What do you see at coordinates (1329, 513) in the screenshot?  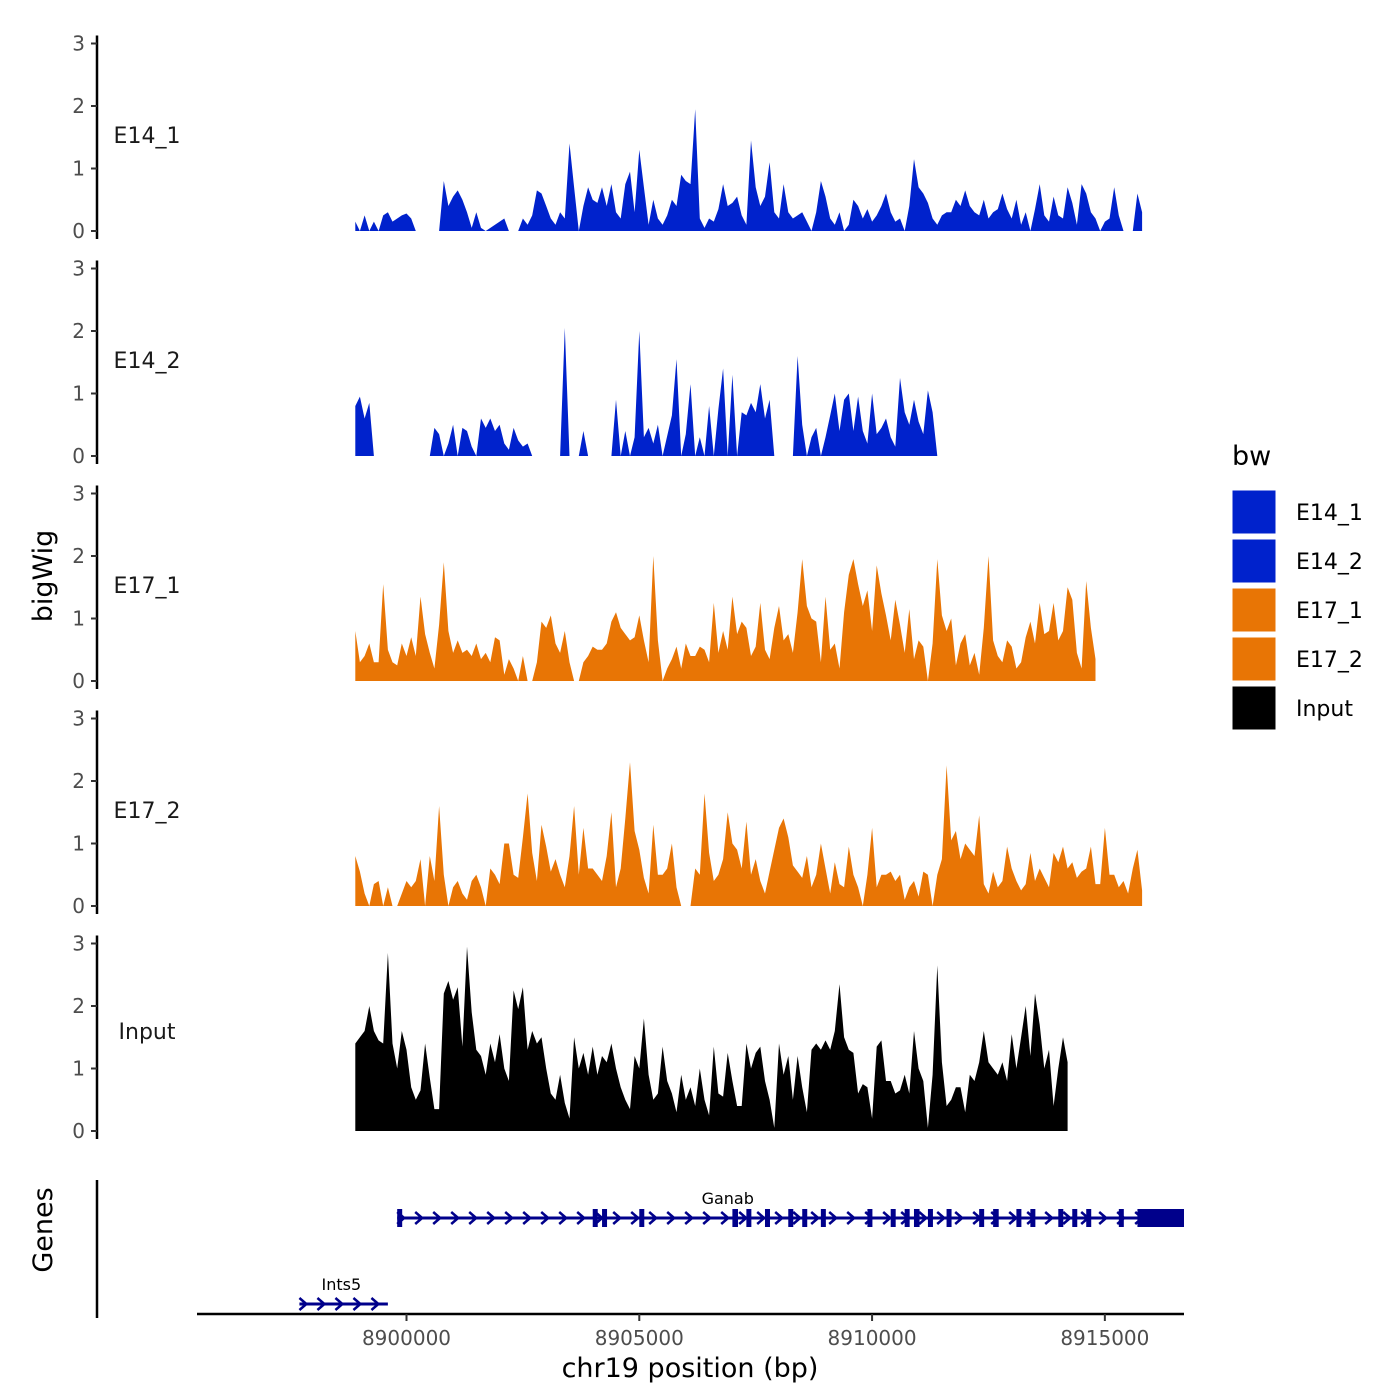 I see `legend-label-E14_1: E14_1` at bounding box center [1329, 513].